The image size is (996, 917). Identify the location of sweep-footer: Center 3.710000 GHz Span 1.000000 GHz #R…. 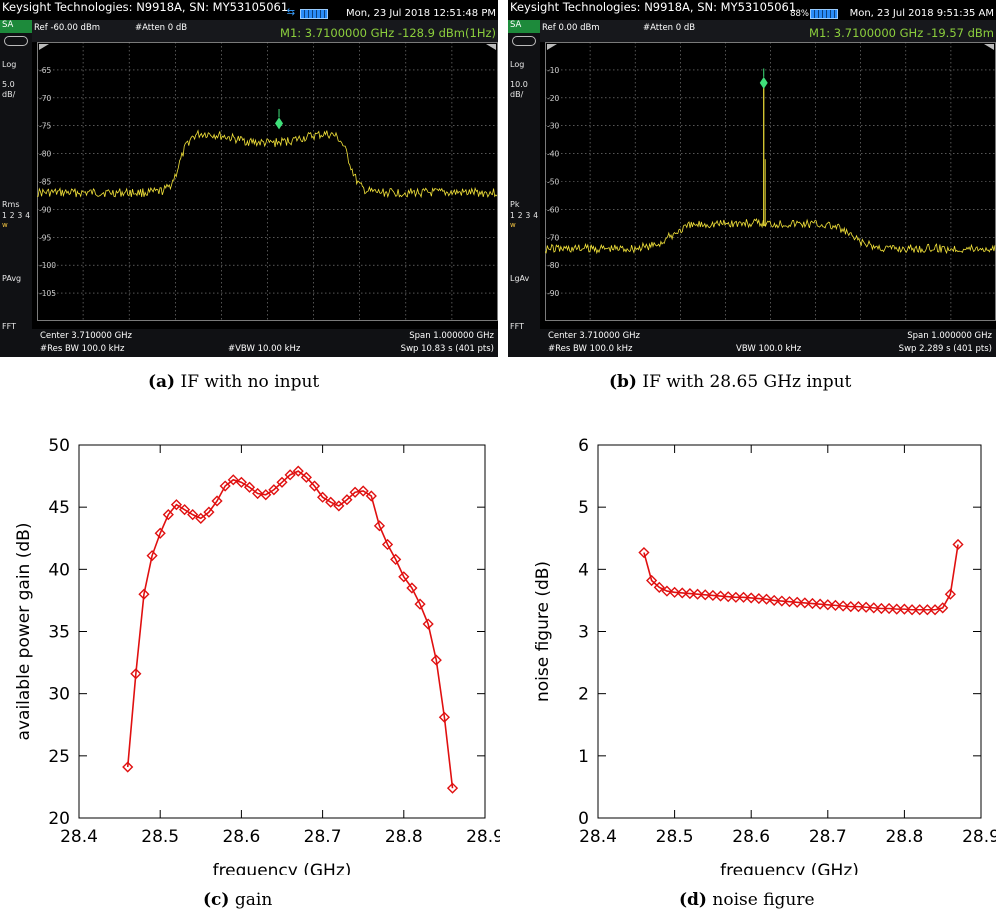
(265, 343).